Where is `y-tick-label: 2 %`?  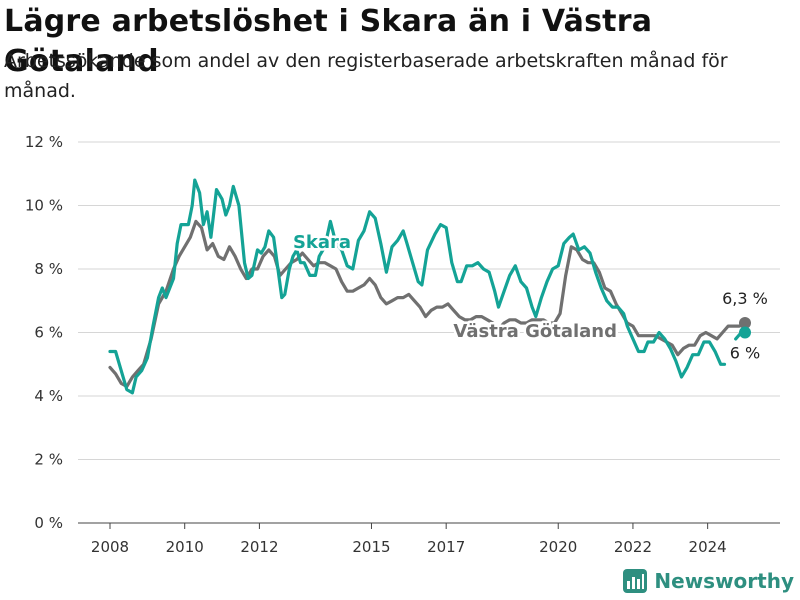 y-tick-label: 2 % is located at coordinates (48, 460).